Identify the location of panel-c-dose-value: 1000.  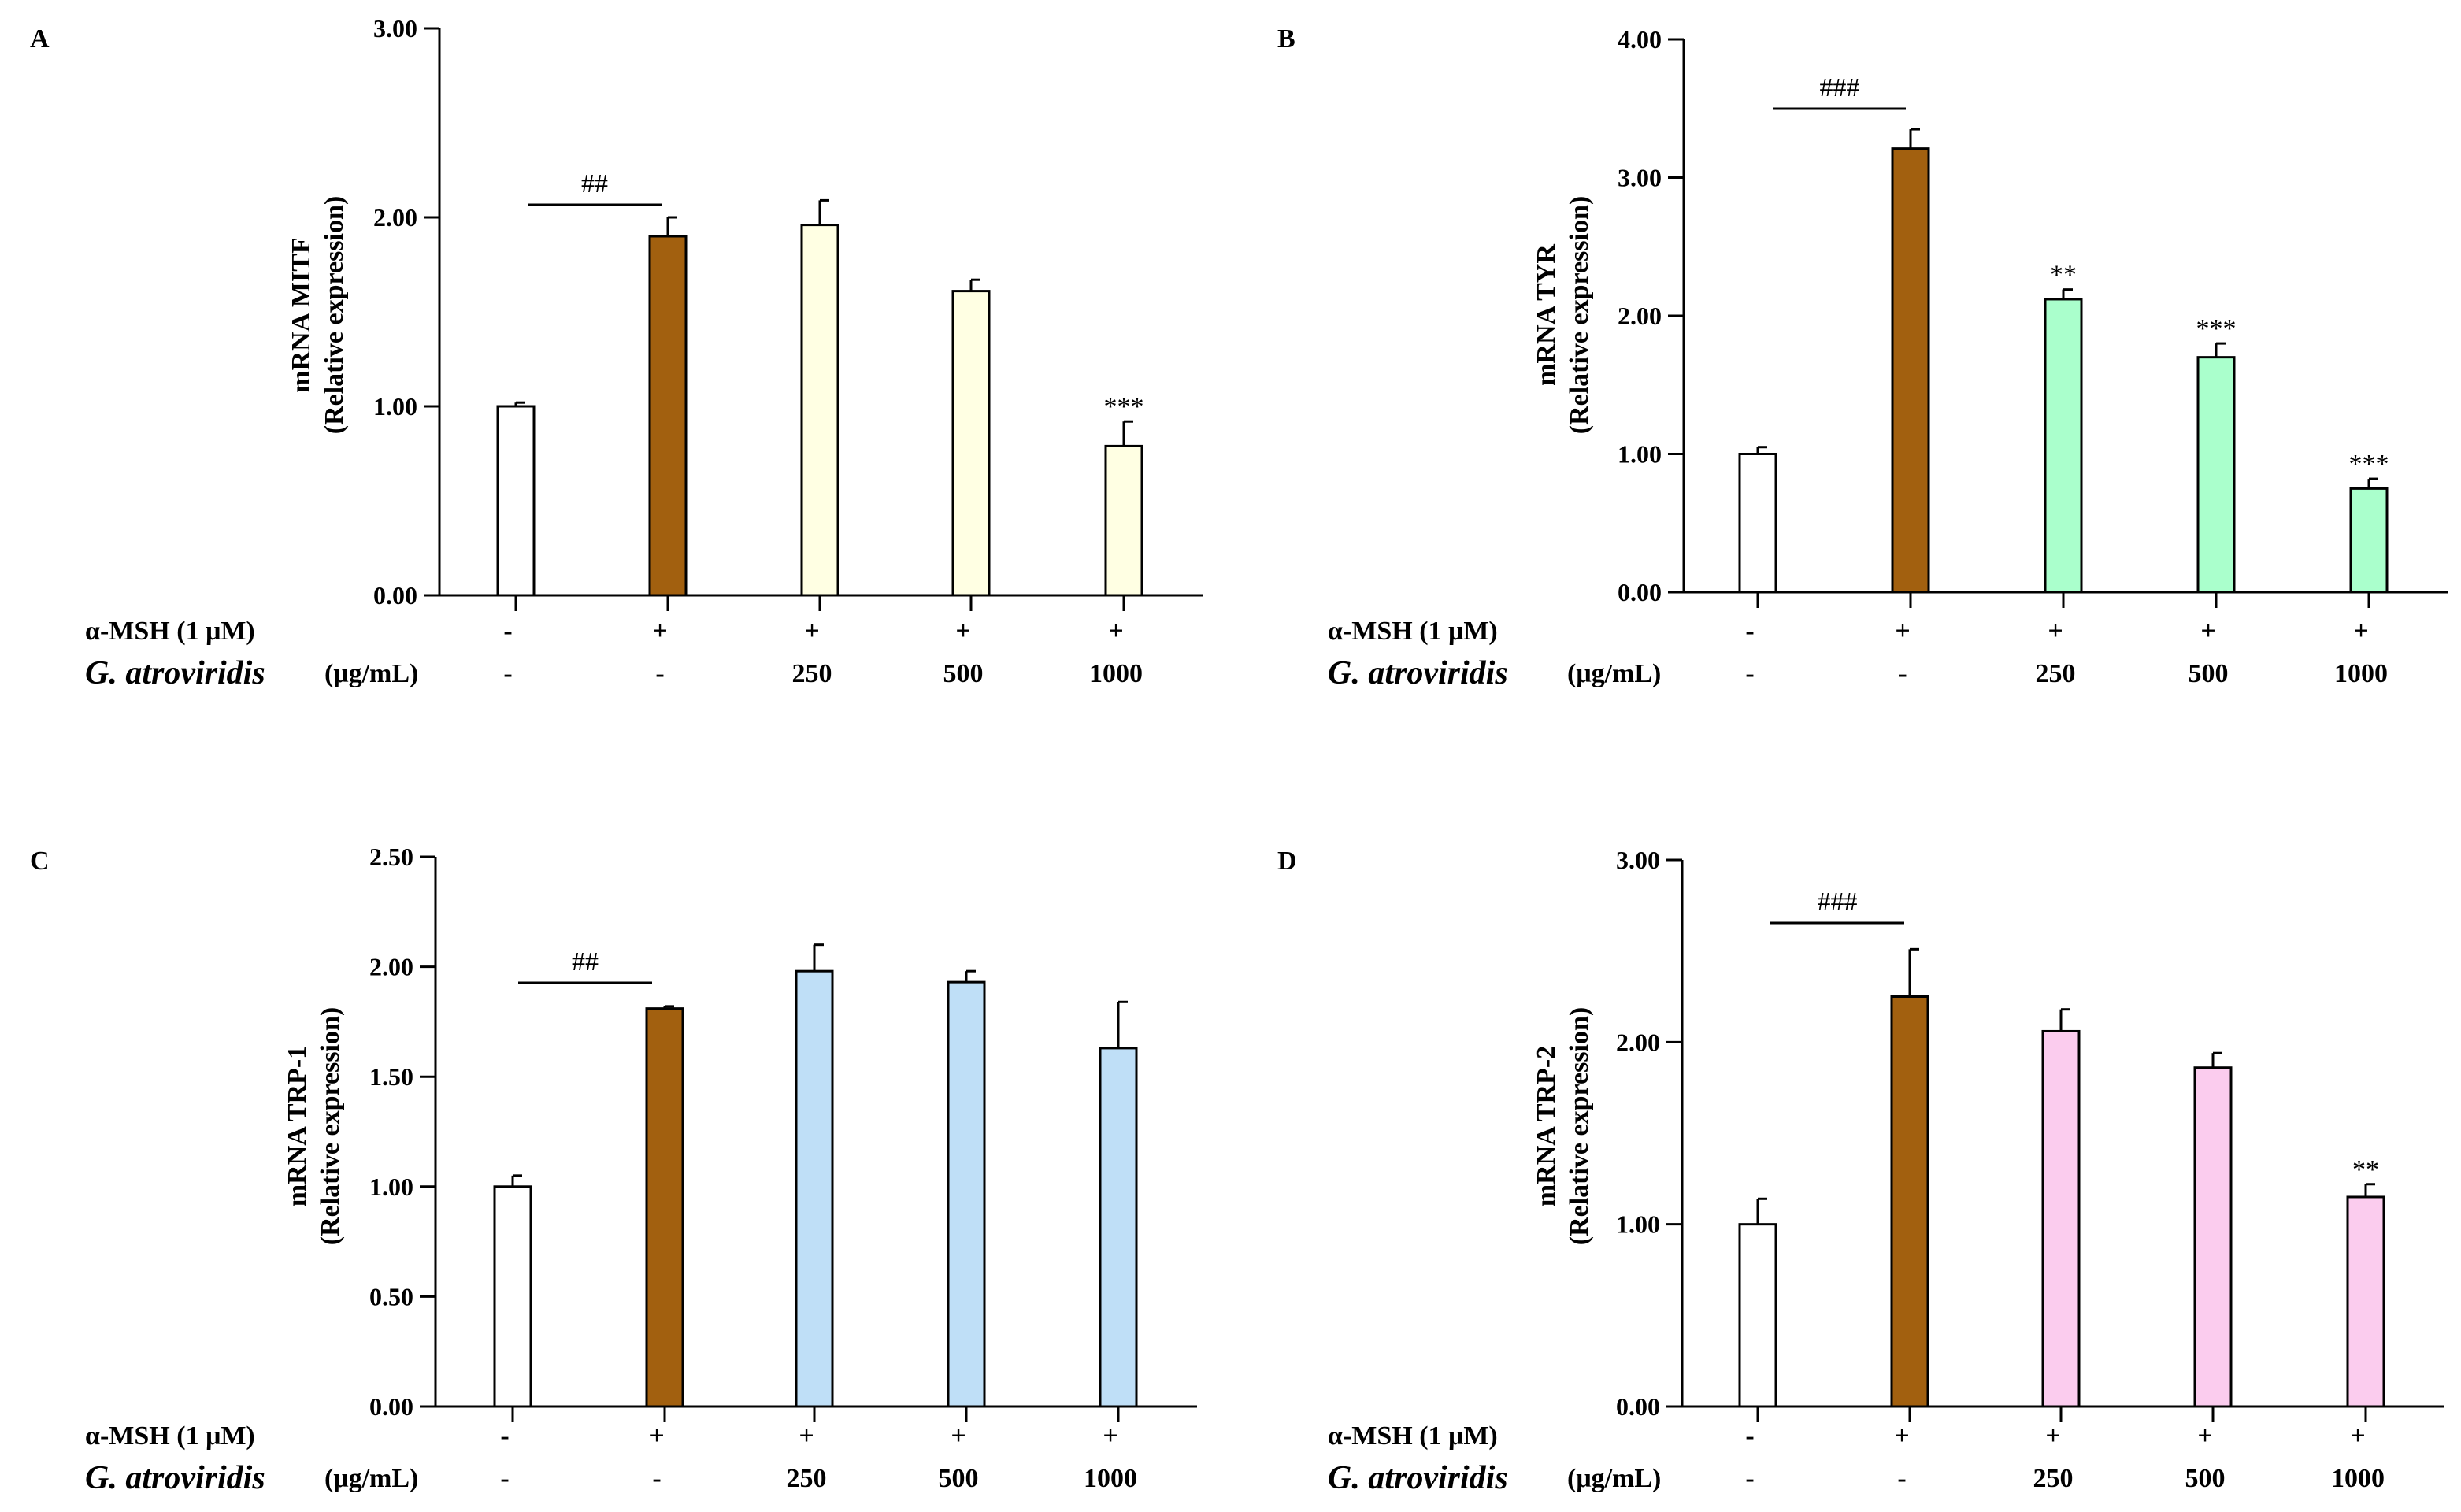
(1111, 1478).